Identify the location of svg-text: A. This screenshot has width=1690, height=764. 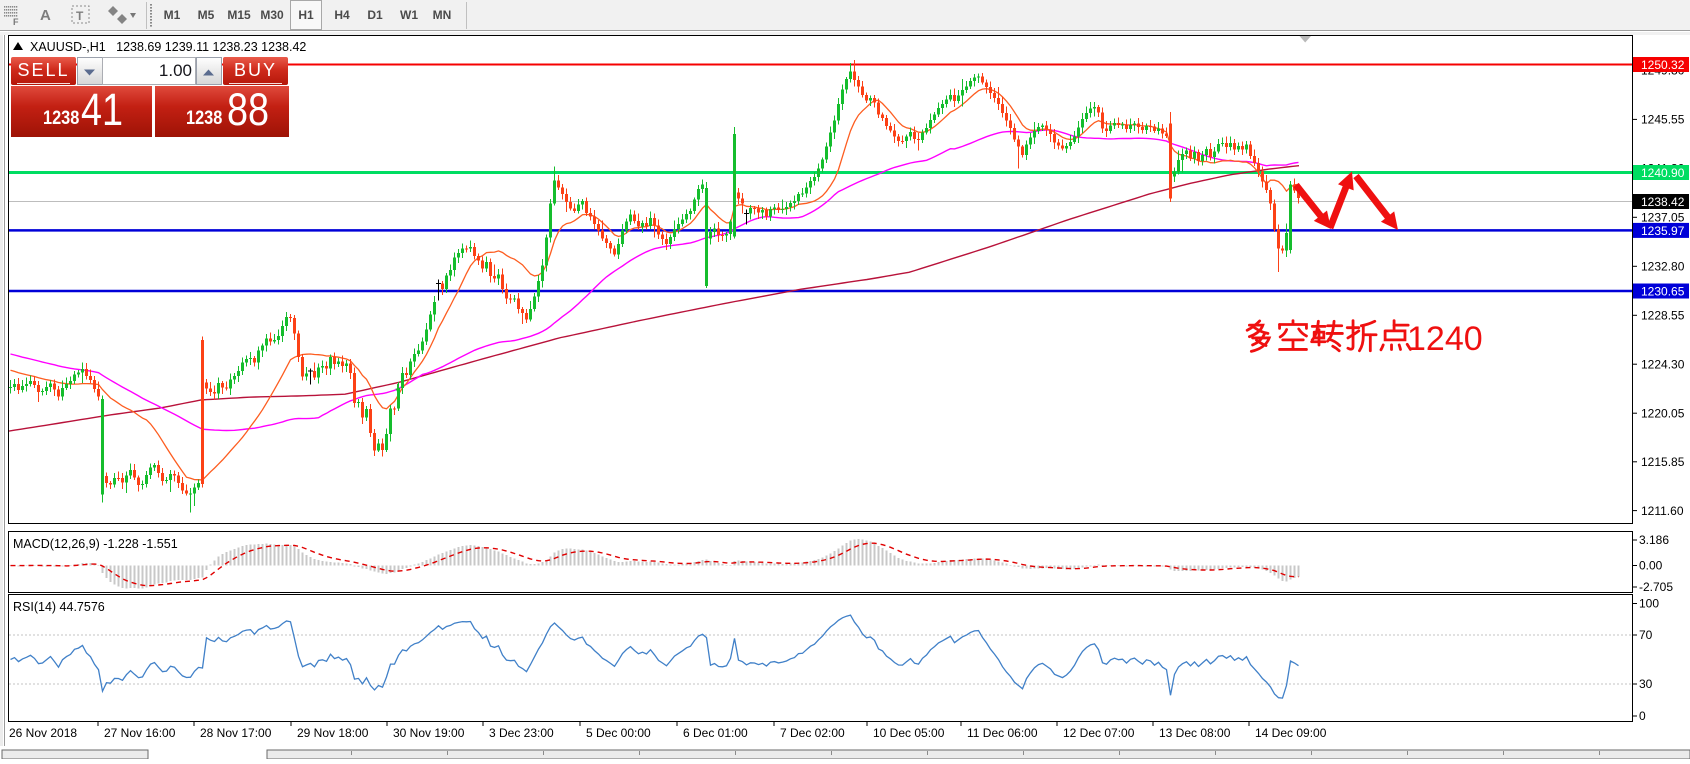
(45, 15).